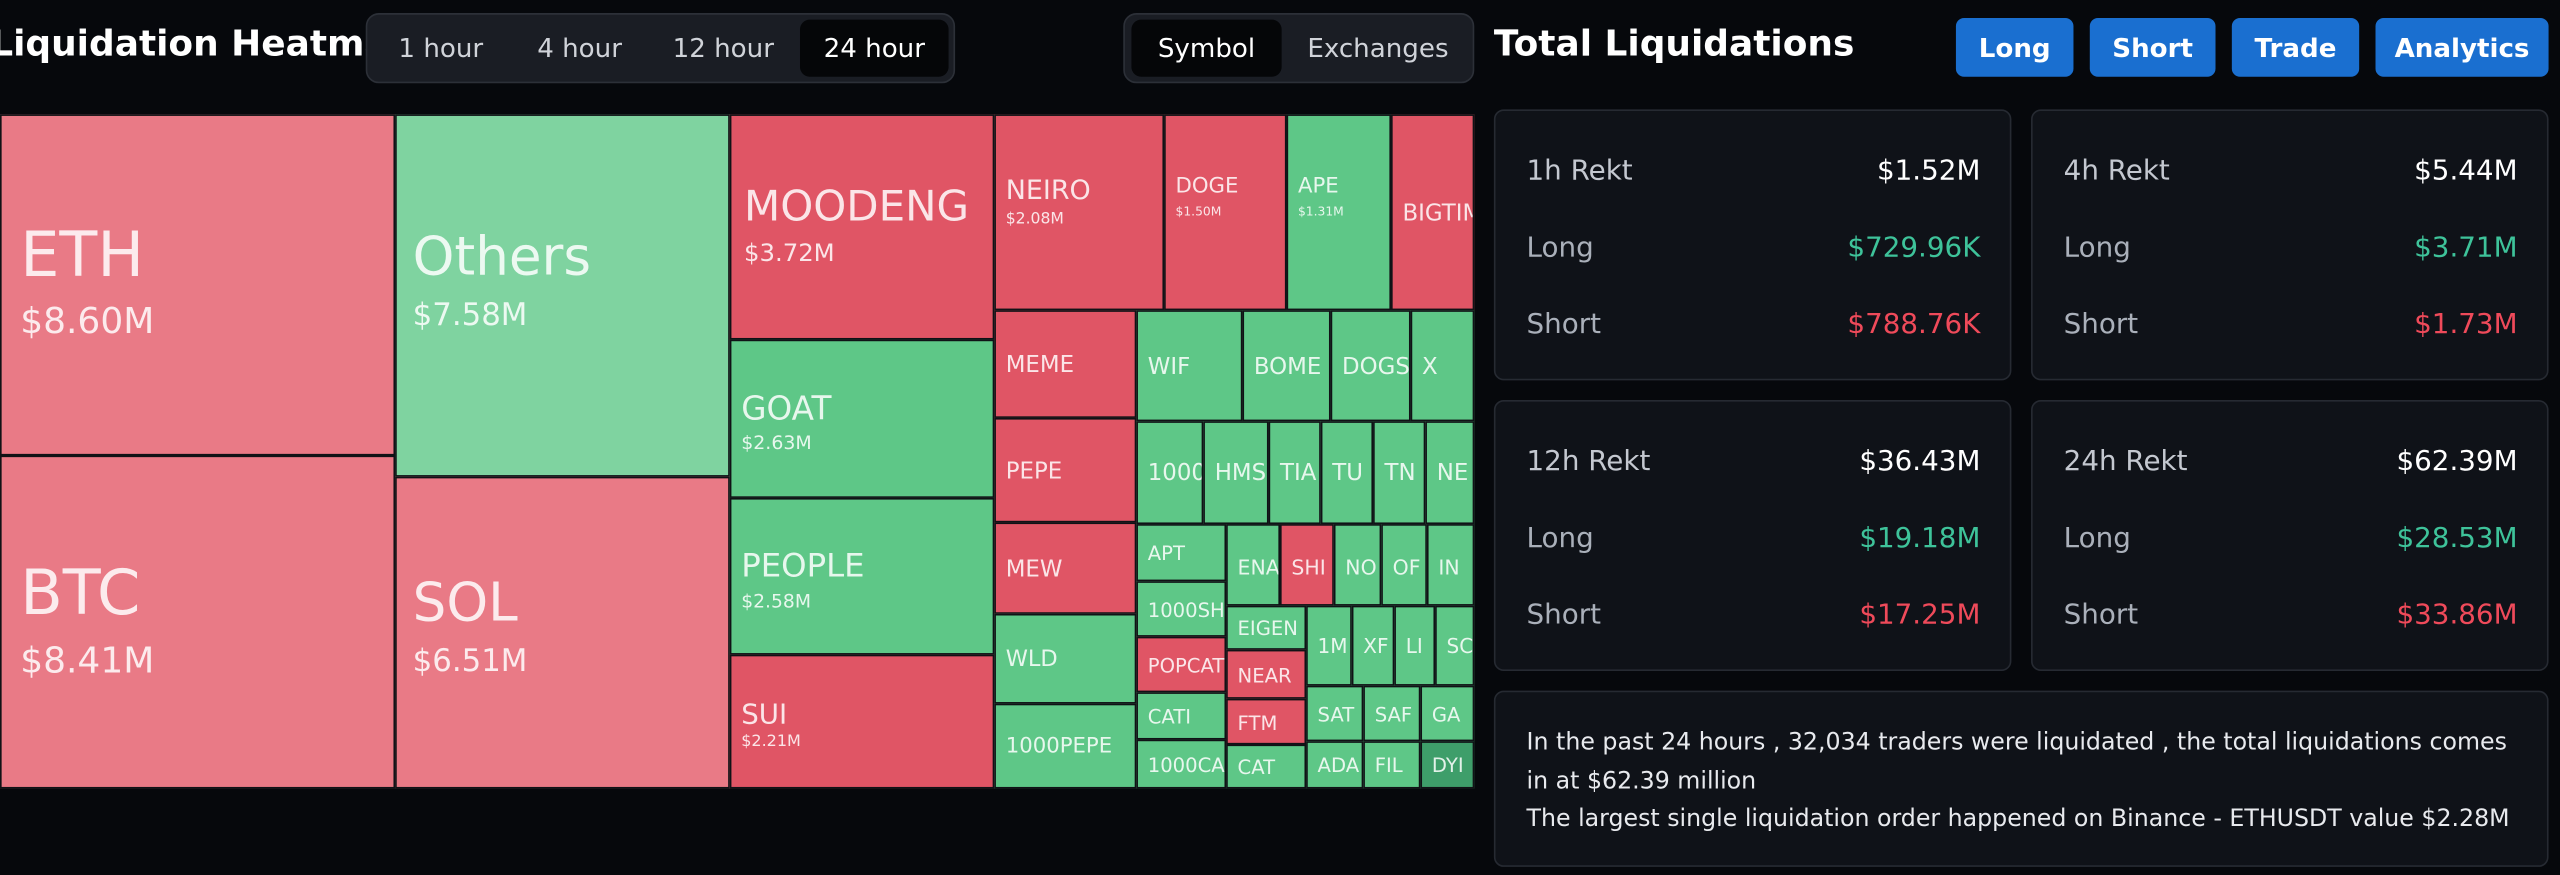  Describe the element at coordinates (2014, 47) in the screenshot. I see `nav-button: Long` at that location.